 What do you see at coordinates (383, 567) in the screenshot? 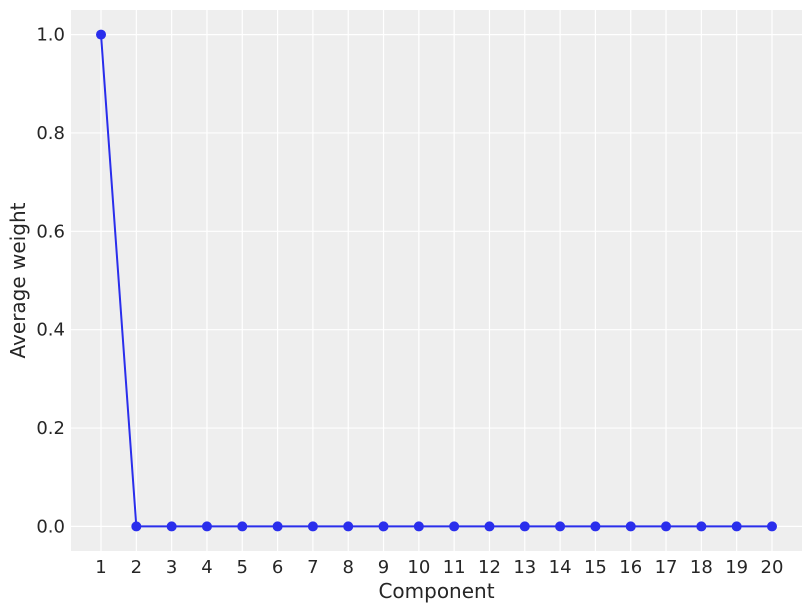
I see `x-tick-label: 9` at bounding box center [383, 567].